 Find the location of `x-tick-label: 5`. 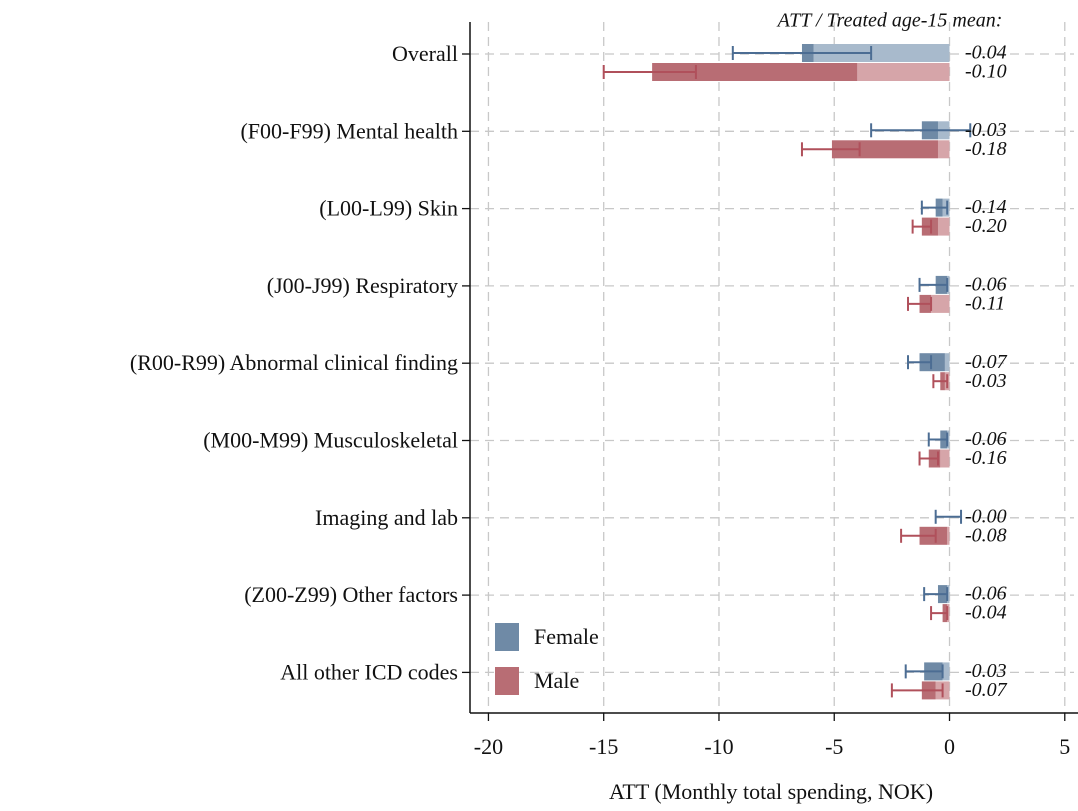

x-tick-label: 5 is located at coordinates (1064, 746).